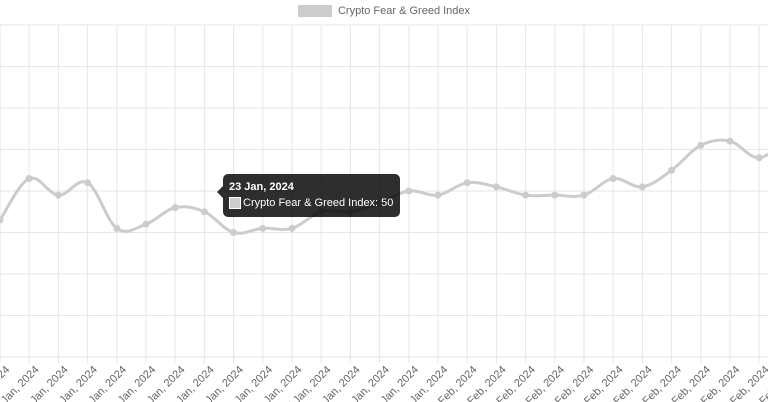 The image size is (768, 402). What do you see at coordinates (404, 11) in the screenshot?
I see `legend-label: Crypto Fear & Greed Index` at bounding box center [404, 11].